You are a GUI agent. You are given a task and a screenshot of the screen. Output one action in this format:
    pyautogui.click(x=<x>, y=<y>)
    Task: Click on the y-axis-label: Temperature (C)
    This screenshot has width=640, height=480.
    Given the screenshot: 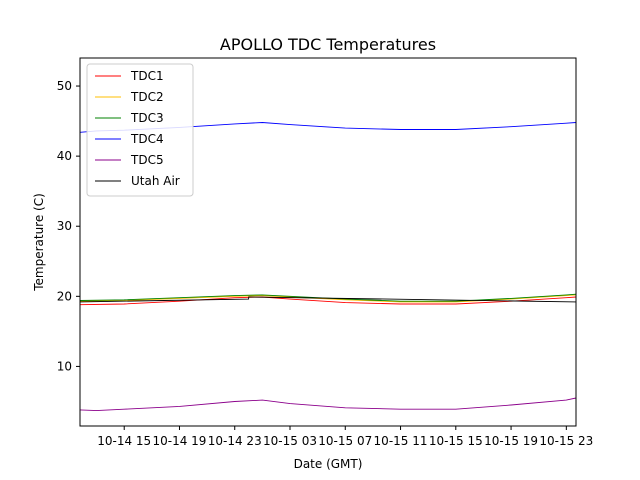 What is the action you would take?
    pyautogui.click(x=39, y=242)
    